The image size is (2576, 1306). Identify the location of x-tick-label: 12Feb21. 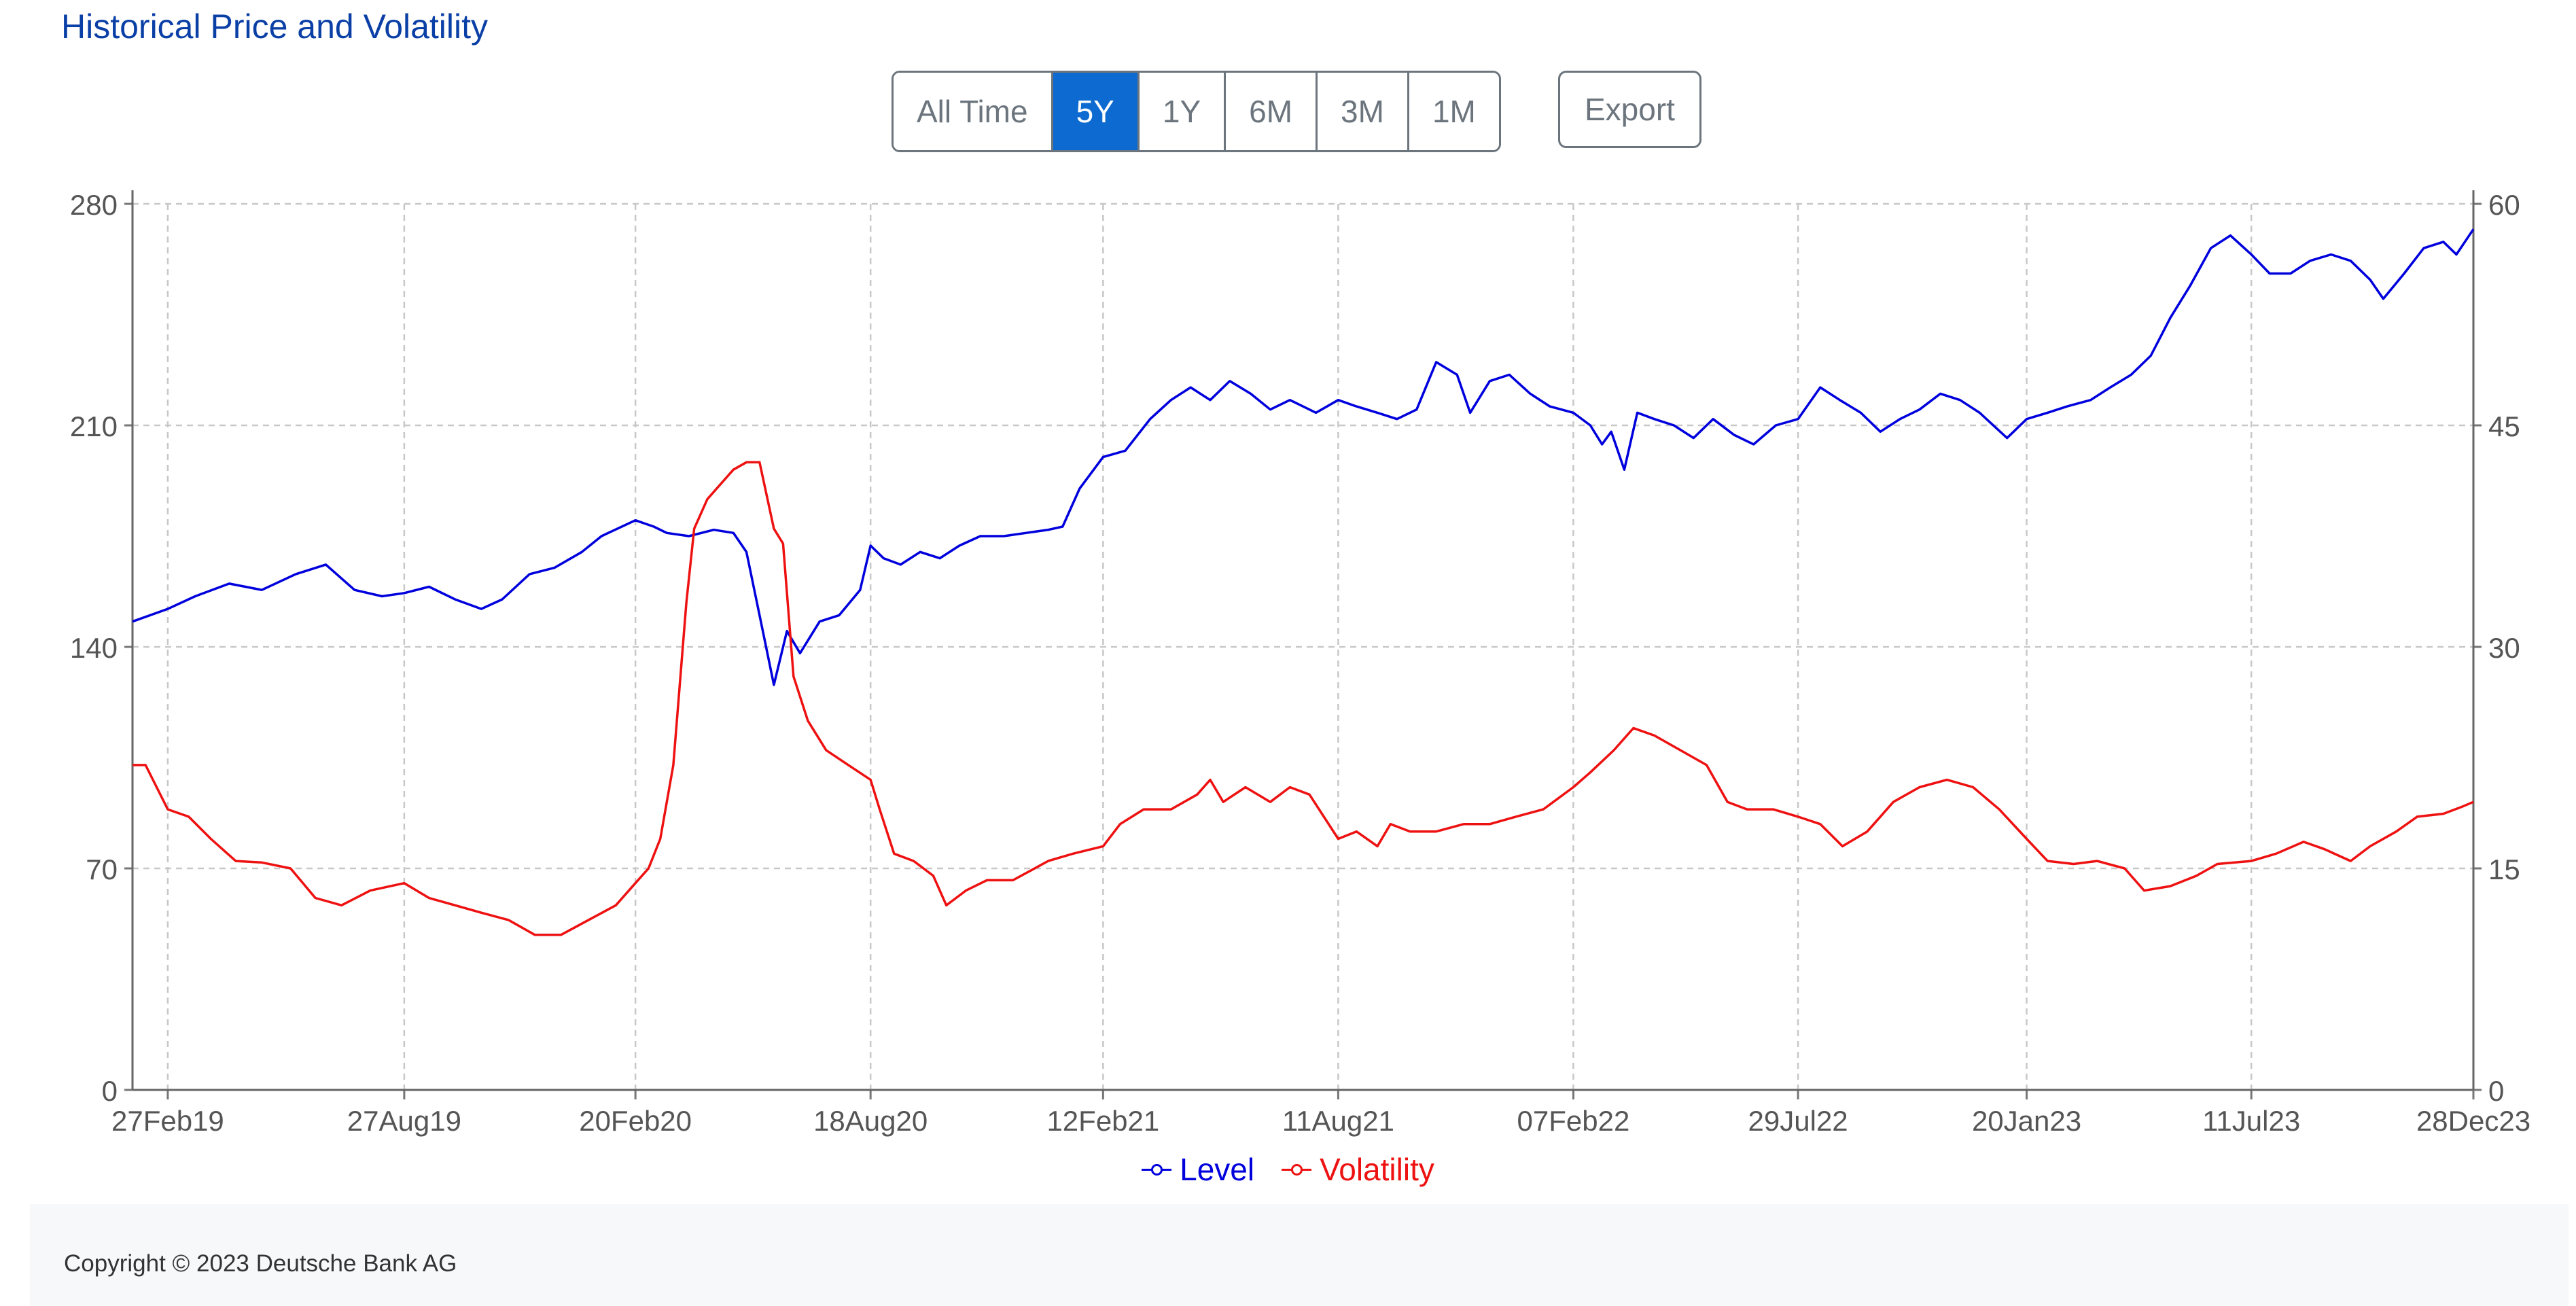
(1102, 1121).